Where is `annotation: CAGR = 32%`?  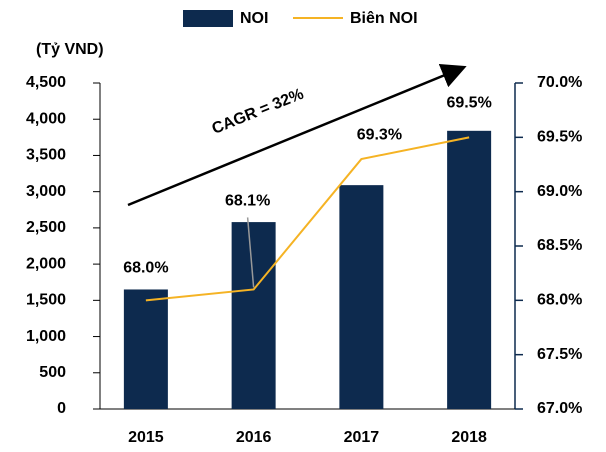 annotation: CAGR = 32% is located at coordinates (258, 112).